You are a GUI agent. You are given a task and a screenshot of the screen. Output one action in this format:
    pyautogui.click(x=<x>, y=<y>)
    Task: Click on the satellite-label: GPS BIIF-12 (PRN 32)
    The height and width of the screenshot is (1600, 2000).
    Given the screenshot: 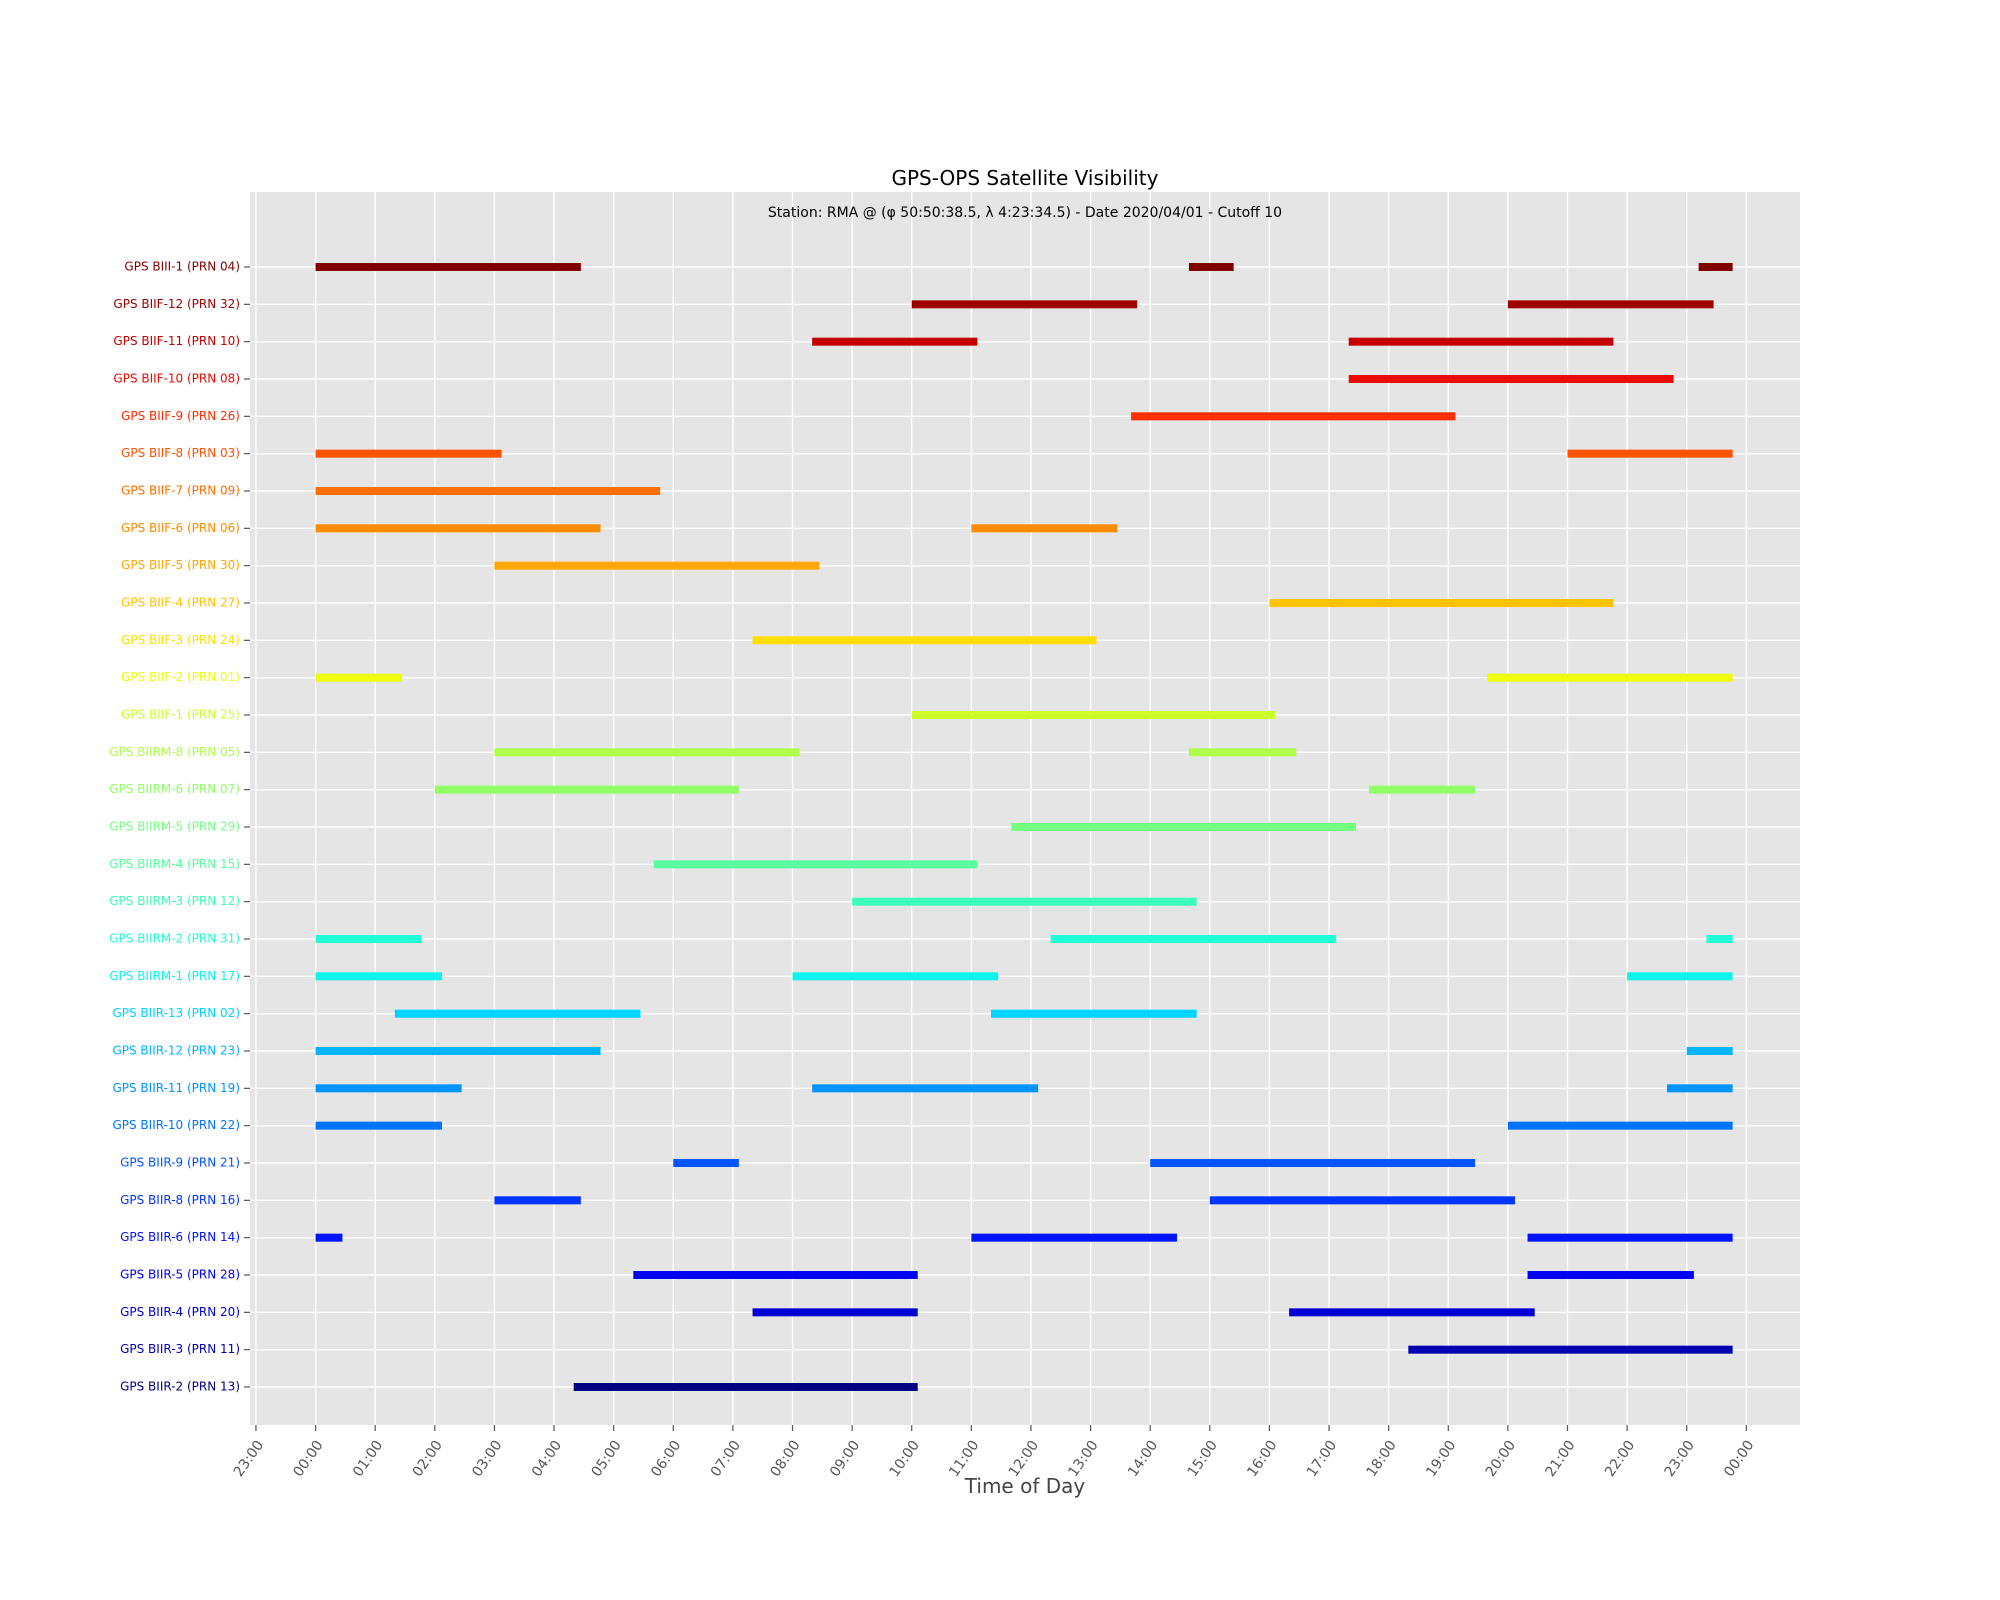 What is the action you would take?
    pyautogui.click(x=176, y=304)
    